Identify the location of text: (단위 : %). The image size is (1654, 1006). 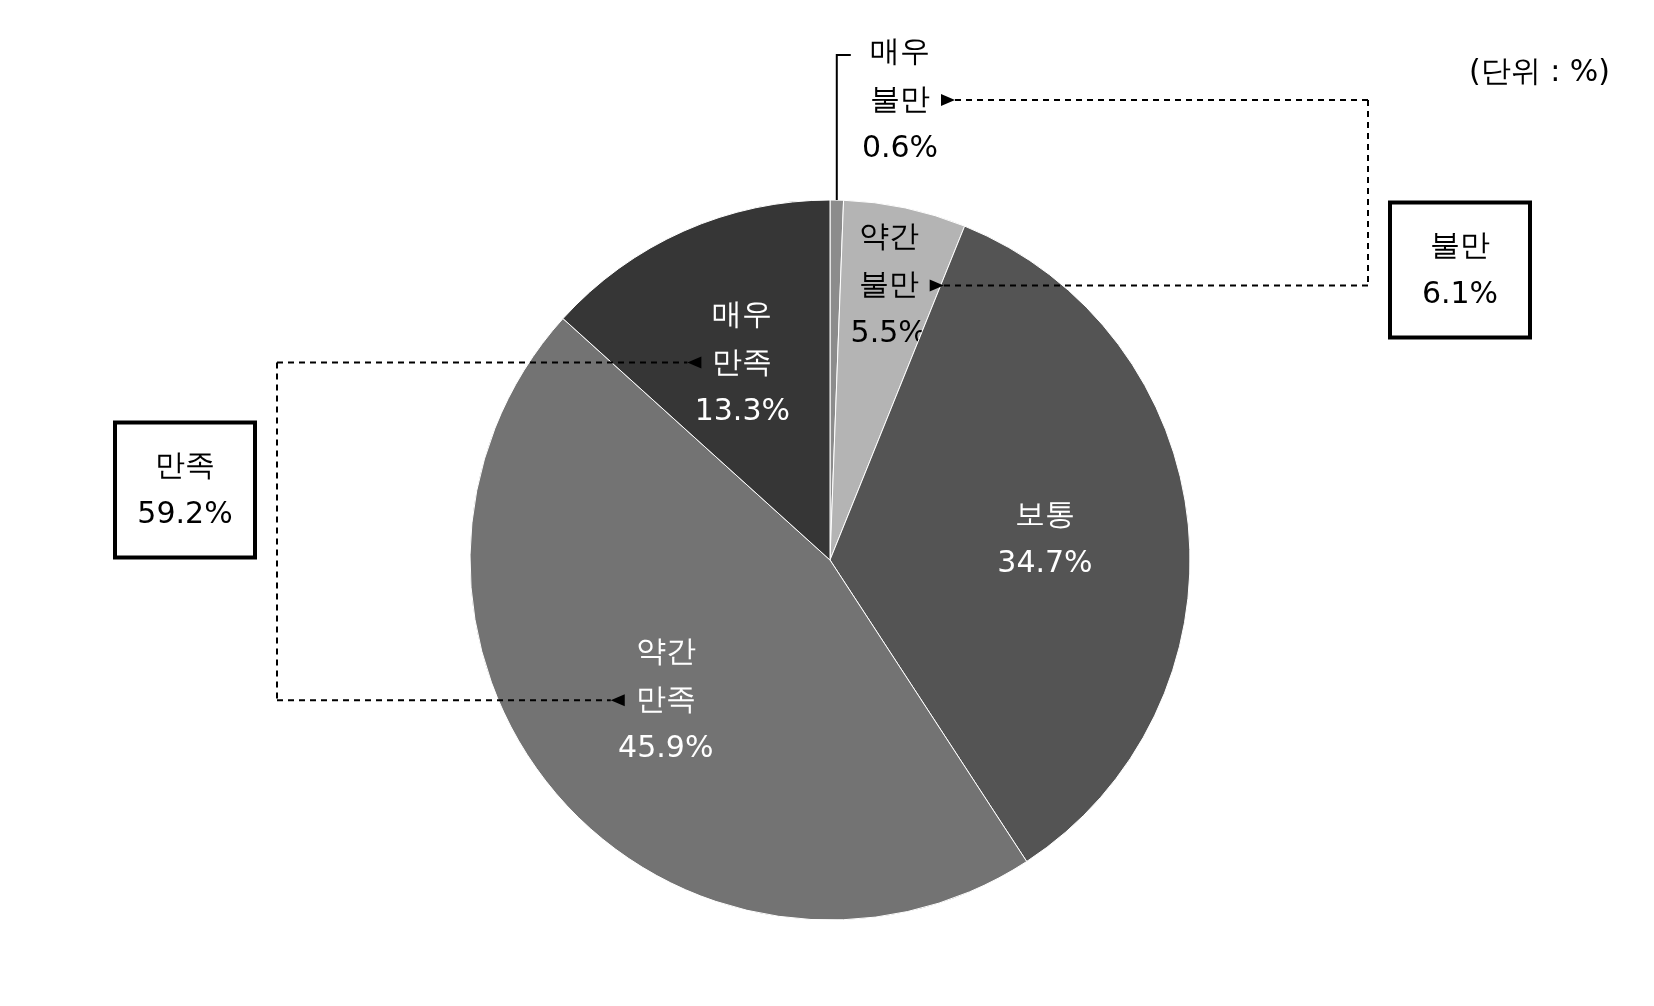
(1539, 70).